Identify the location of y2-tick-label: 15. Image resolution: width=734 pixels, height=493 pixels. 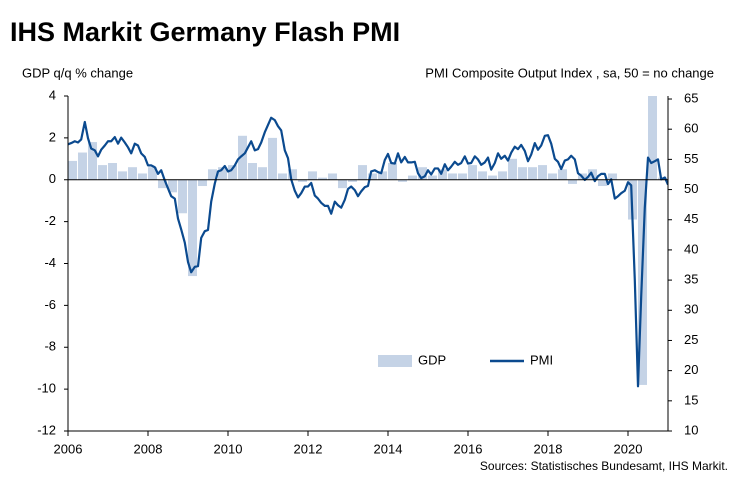
(691, 399).